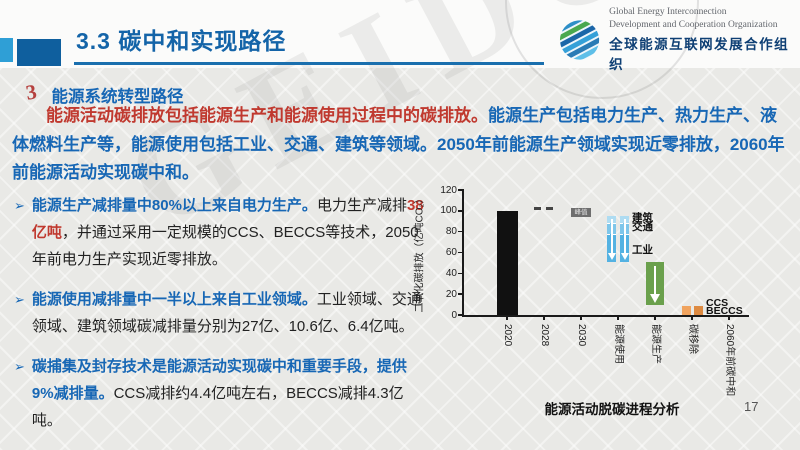 The height and width of the screenshot is (450, 800). Describe the element at coordinates (217, 407) in the screenshot. I see `text-segment: CCS减排约4.4亿吨左右，BECCS减排4.3亿吨。` at that location.